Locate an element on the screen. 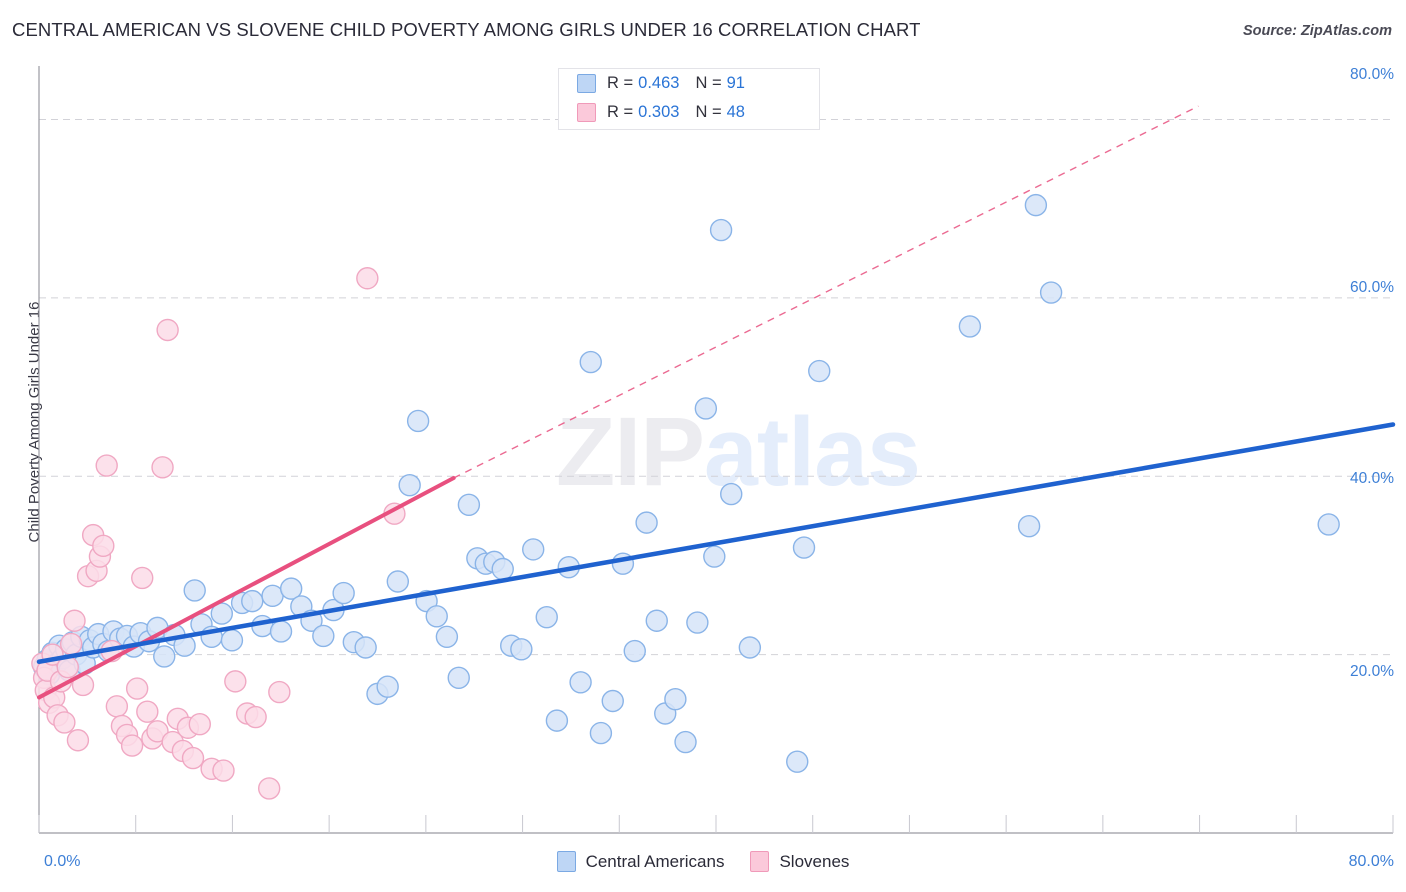  r-value-pink: 0.303 is located at coordinates (659, 112).